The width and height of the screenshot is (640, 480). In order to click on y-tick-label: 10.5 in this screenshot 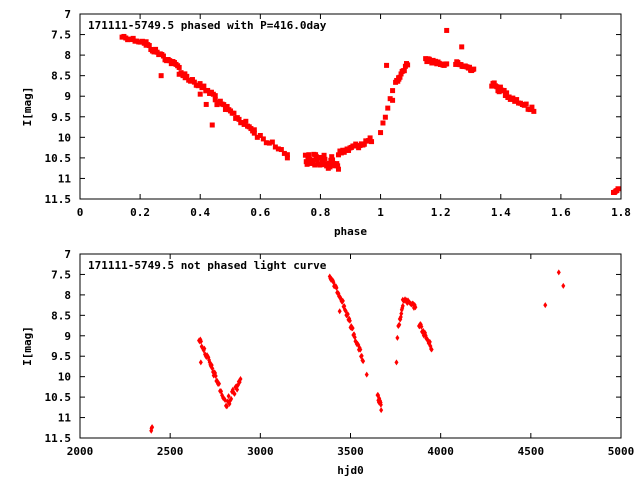, I will do `click(58, 397)`.